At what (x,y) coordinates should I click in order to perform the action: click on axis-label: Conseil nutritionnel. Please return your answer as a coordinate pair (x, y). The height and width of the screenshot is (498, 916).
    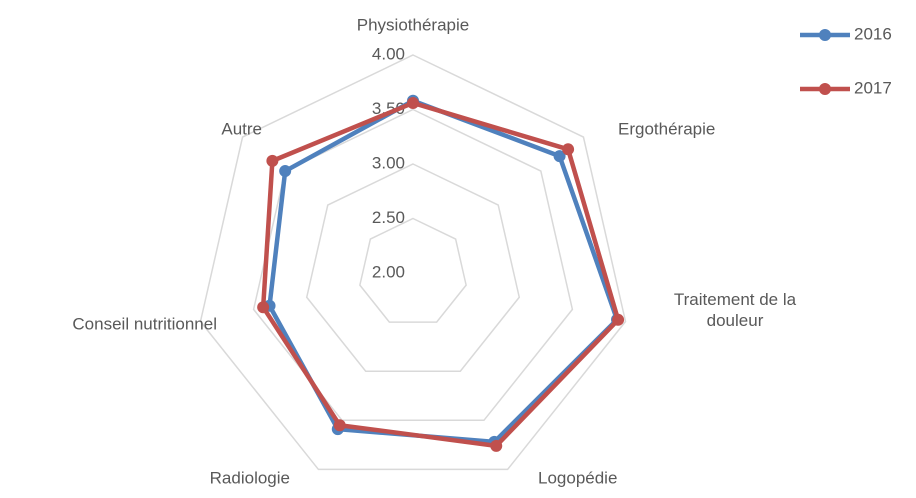
    Looking at the image, I should click on (144, 323).